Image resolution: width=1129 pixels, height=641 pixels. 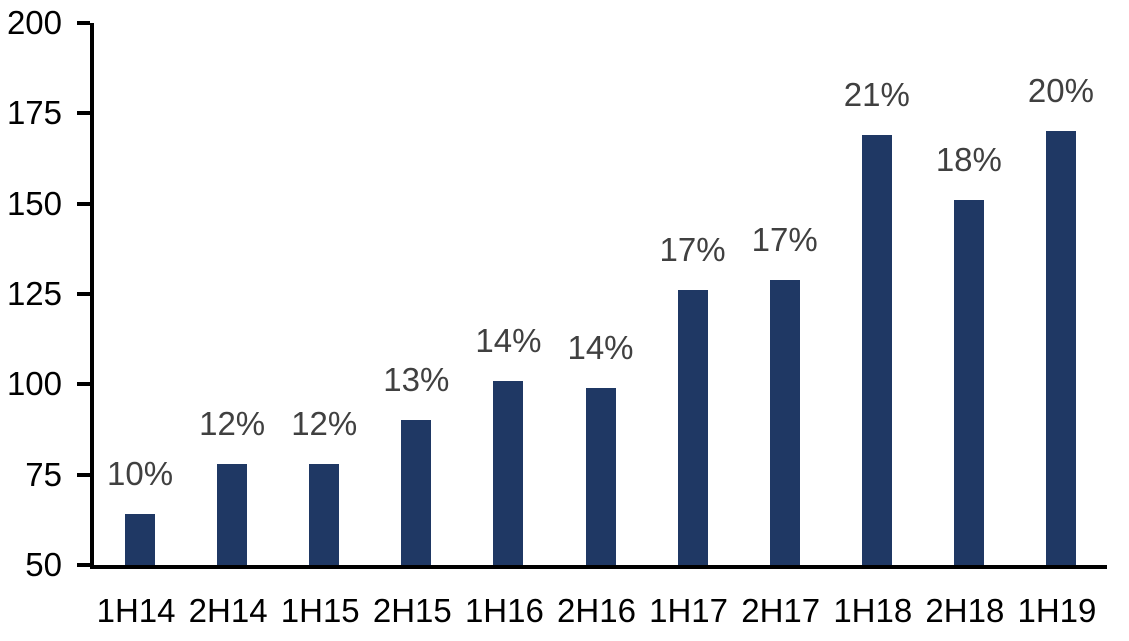 I want to click on bar-value-label: 10%, so click(x=140, y=474).